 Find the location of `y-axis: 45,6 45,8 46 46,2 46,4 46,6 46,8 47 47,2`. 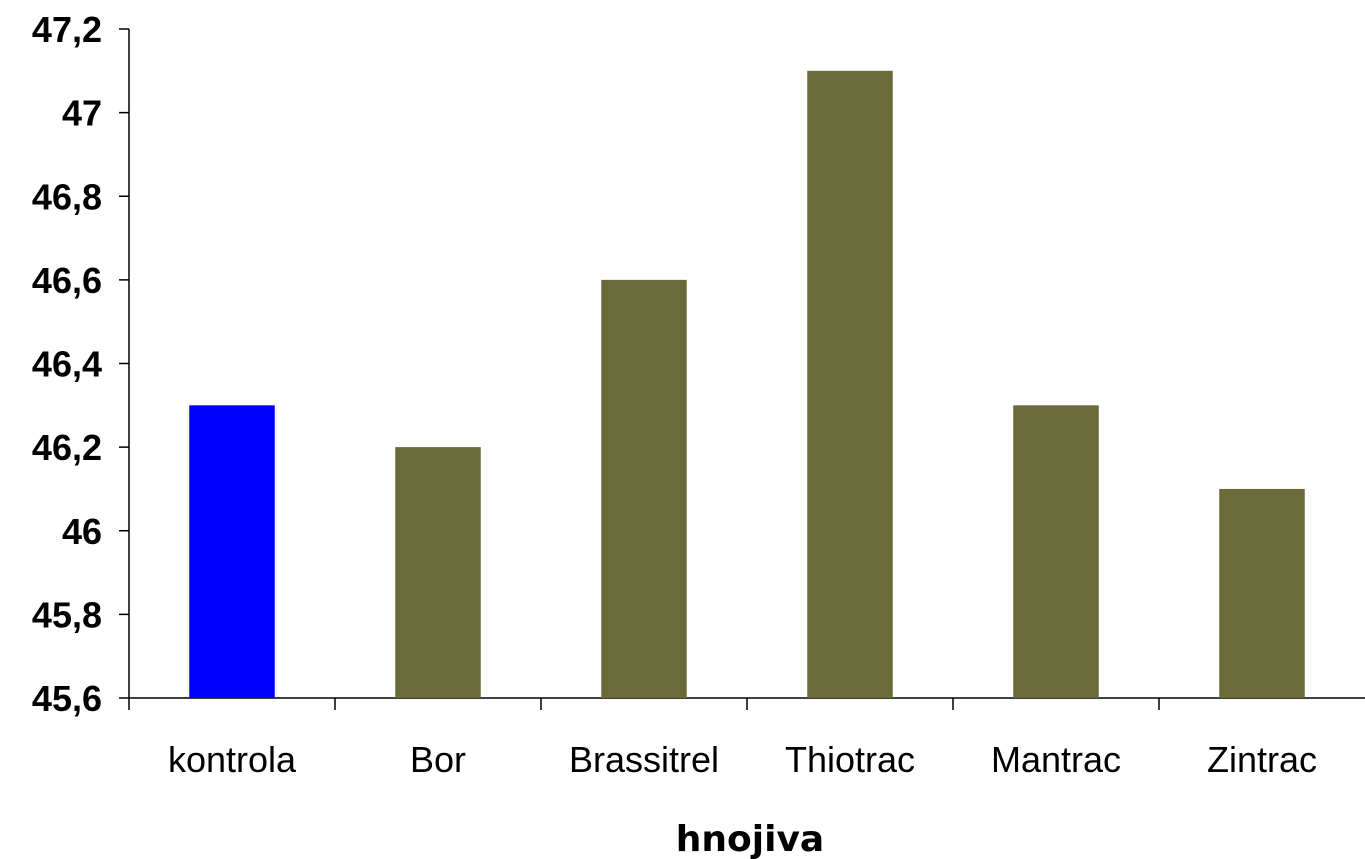

y-axis: 45,6 45,8 46 46,2 46,4 46,6 46,8 47 47,2 is located at coordinates (81, 364).